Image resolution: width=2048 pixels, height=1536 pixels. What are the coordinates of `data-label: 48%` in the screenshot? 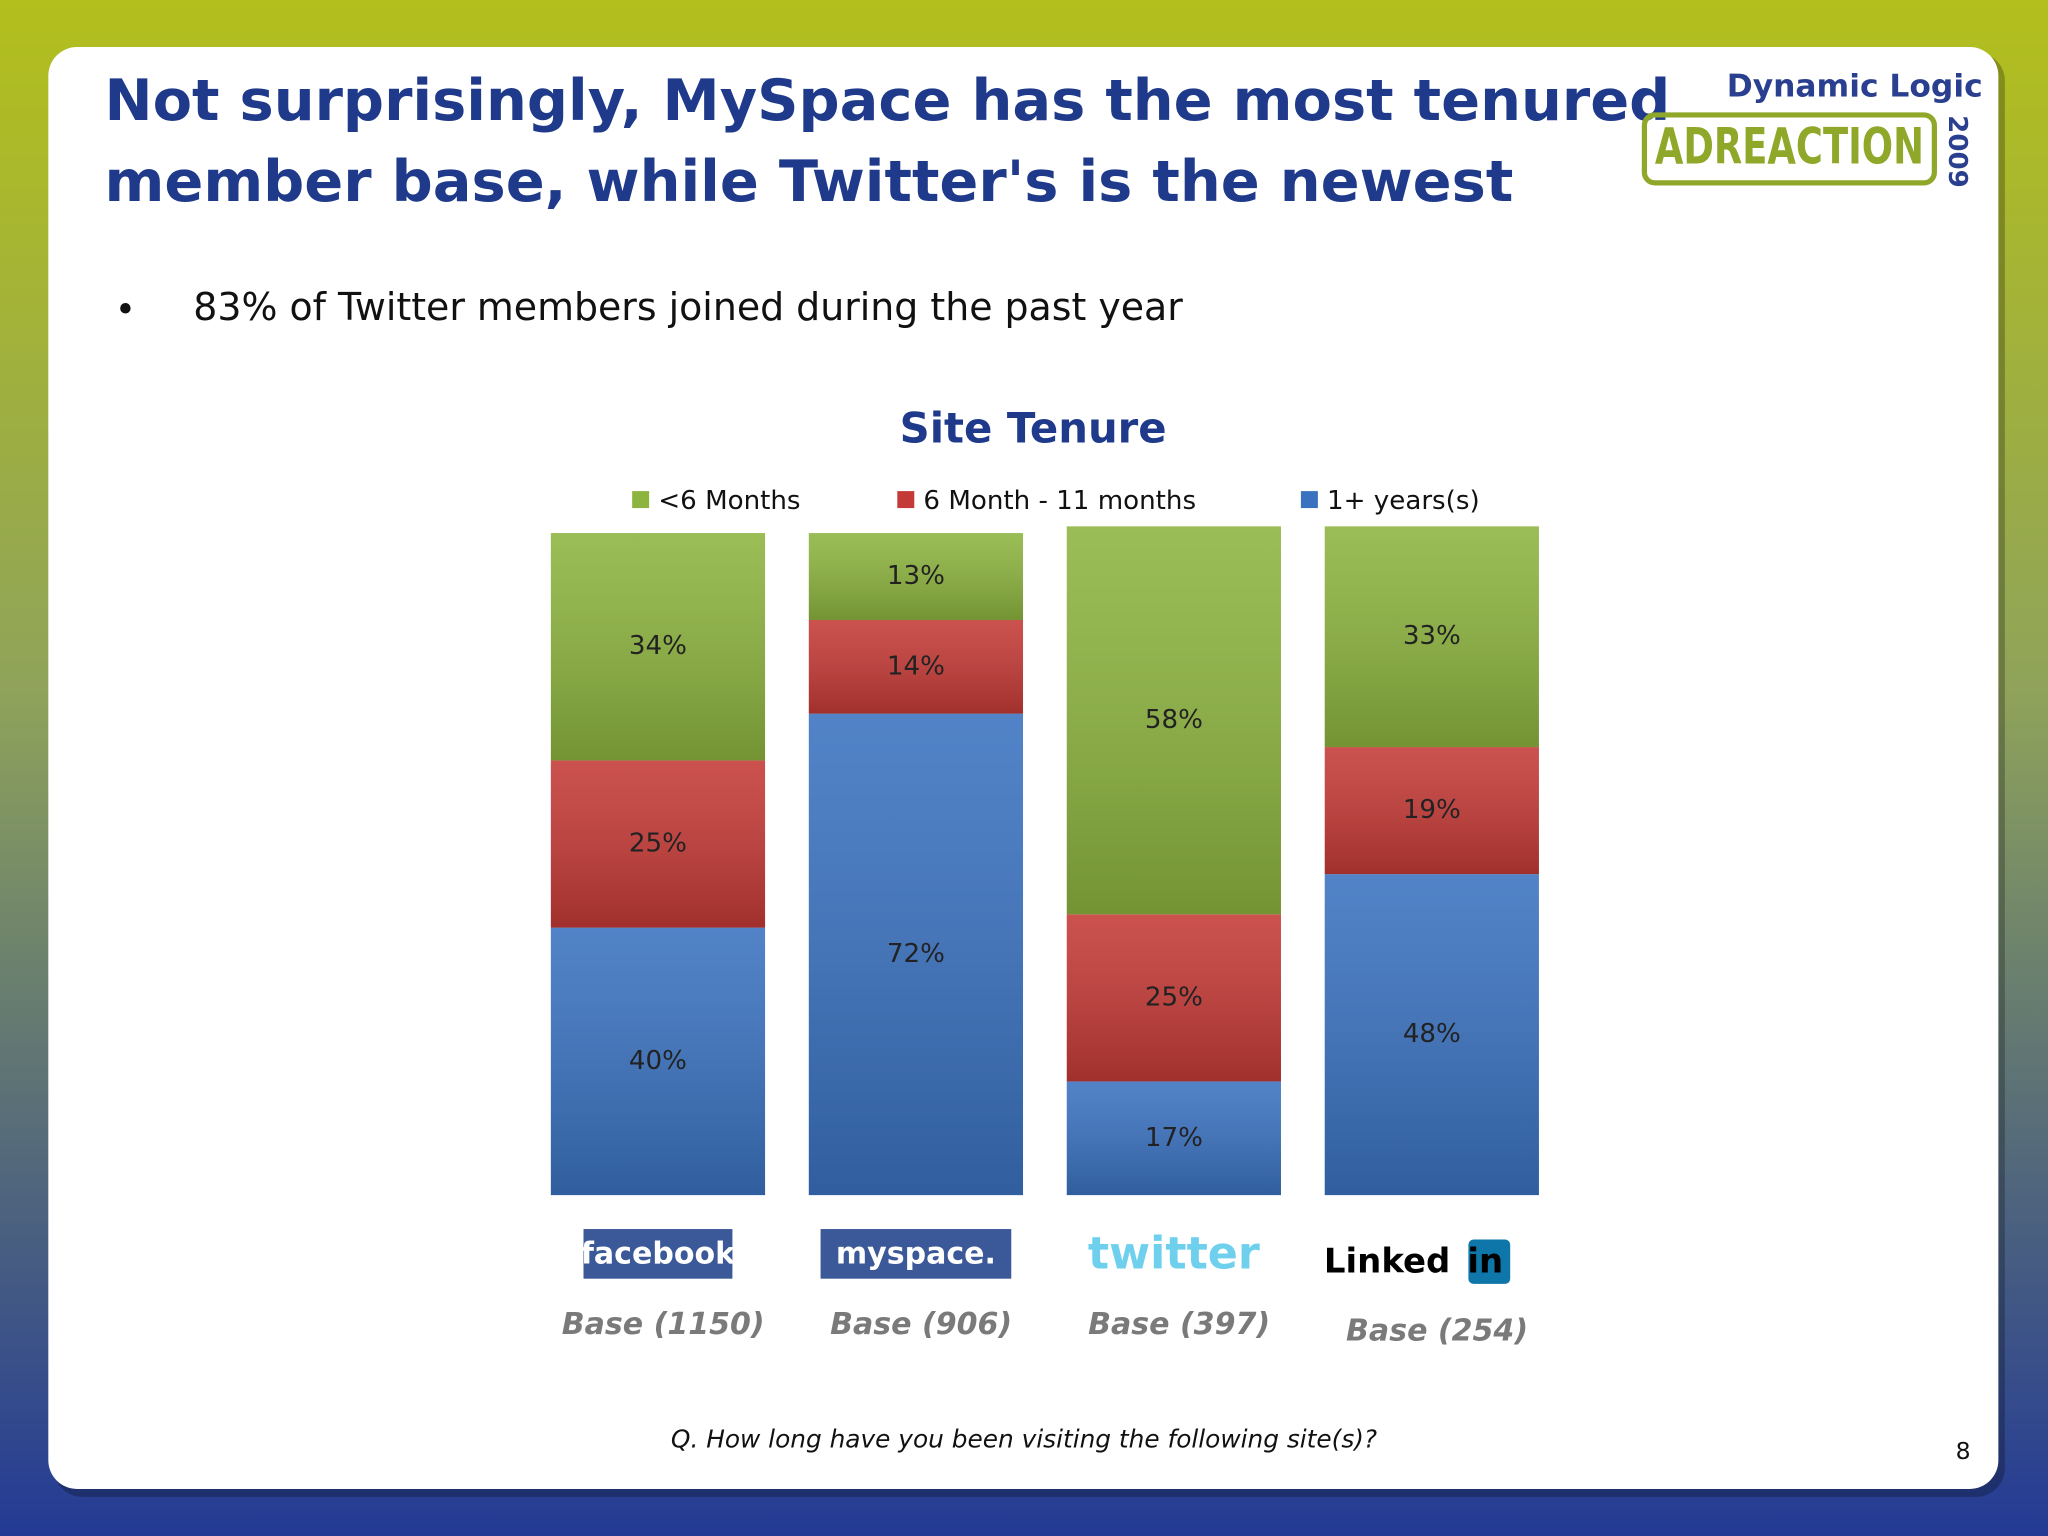 It's located at (1432, 1034).